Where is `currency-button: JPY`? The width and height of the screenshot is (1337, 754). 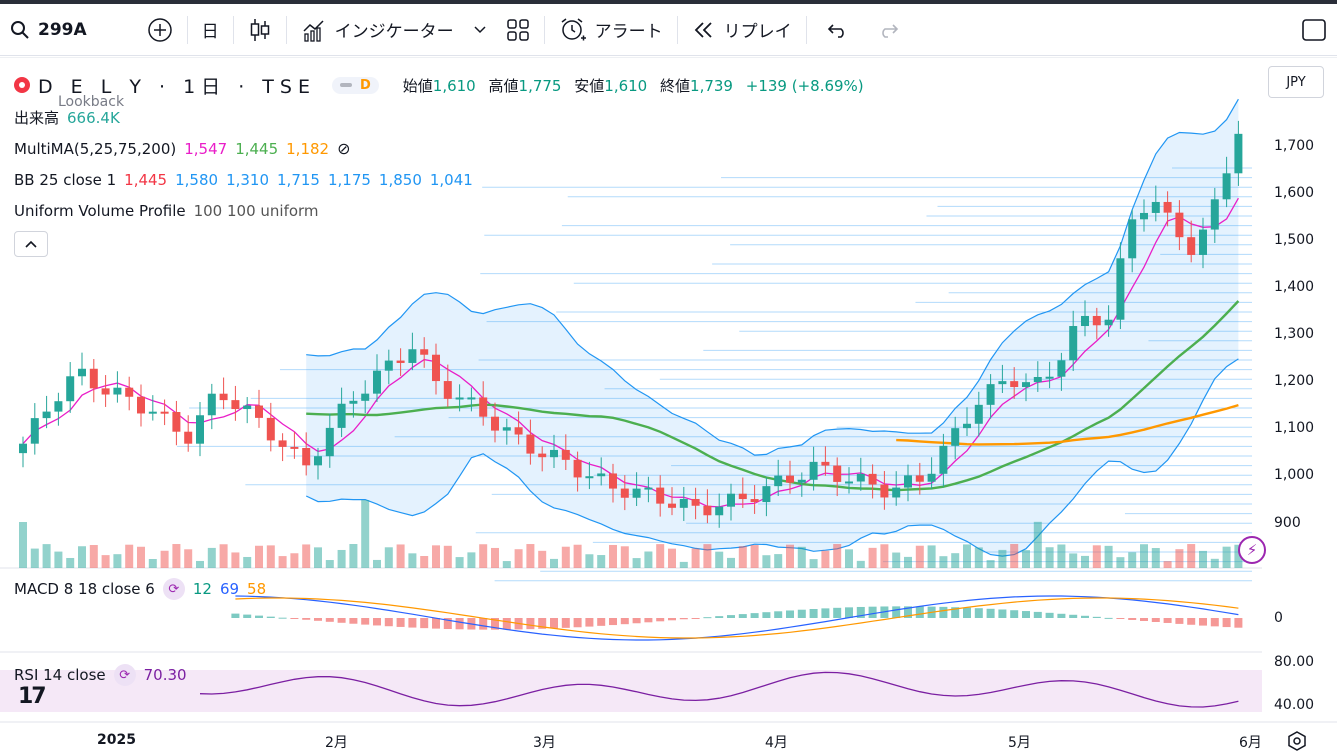
currency-button: JPY is located at coordinates (1296, 82).